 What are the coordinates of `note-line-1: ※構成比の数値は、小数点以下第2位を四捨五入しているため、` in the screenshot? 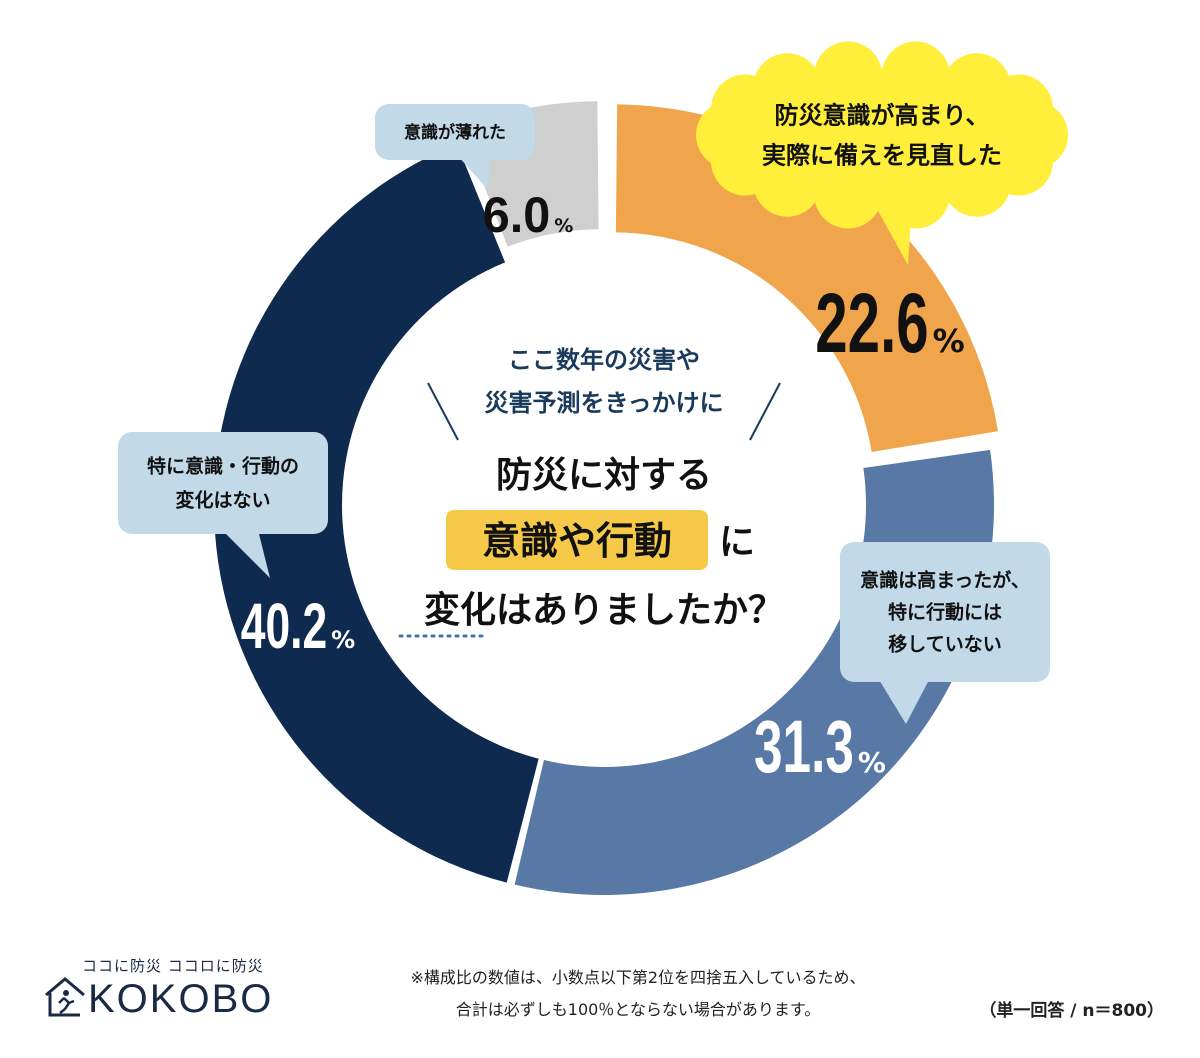 It's located at (638, 977).